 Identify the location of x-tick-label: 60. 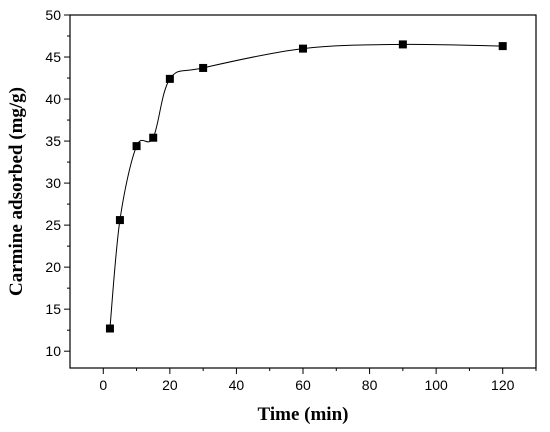
(303, 385).